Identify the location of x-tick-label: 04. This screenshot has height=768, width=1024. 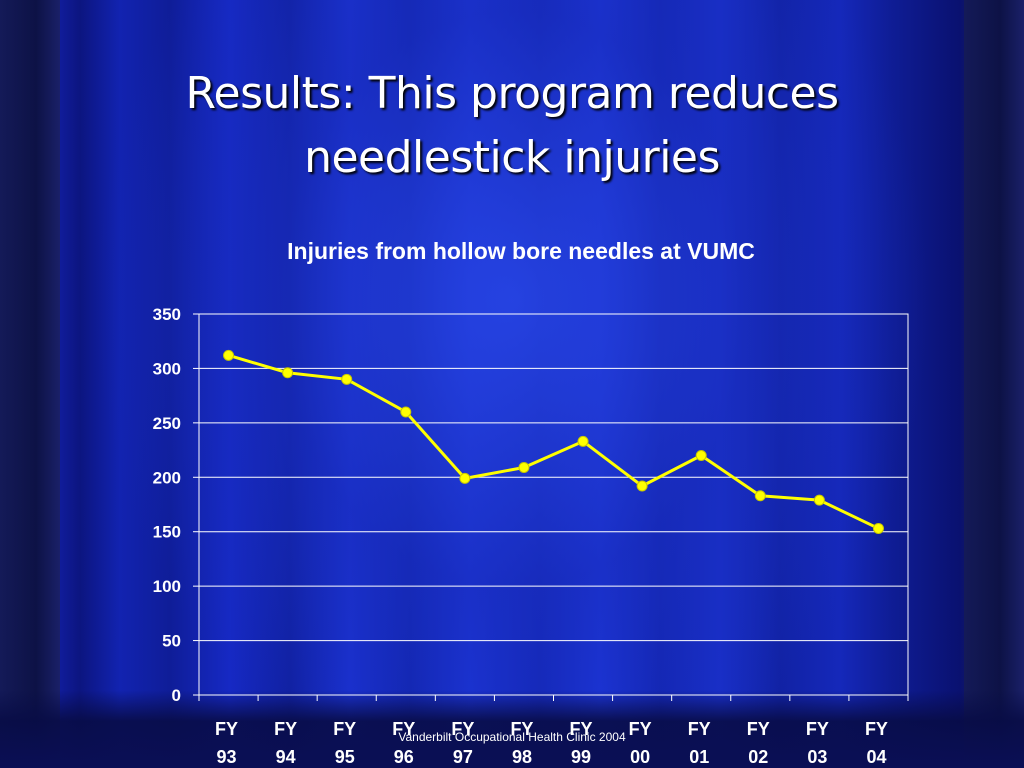
(876, 757).